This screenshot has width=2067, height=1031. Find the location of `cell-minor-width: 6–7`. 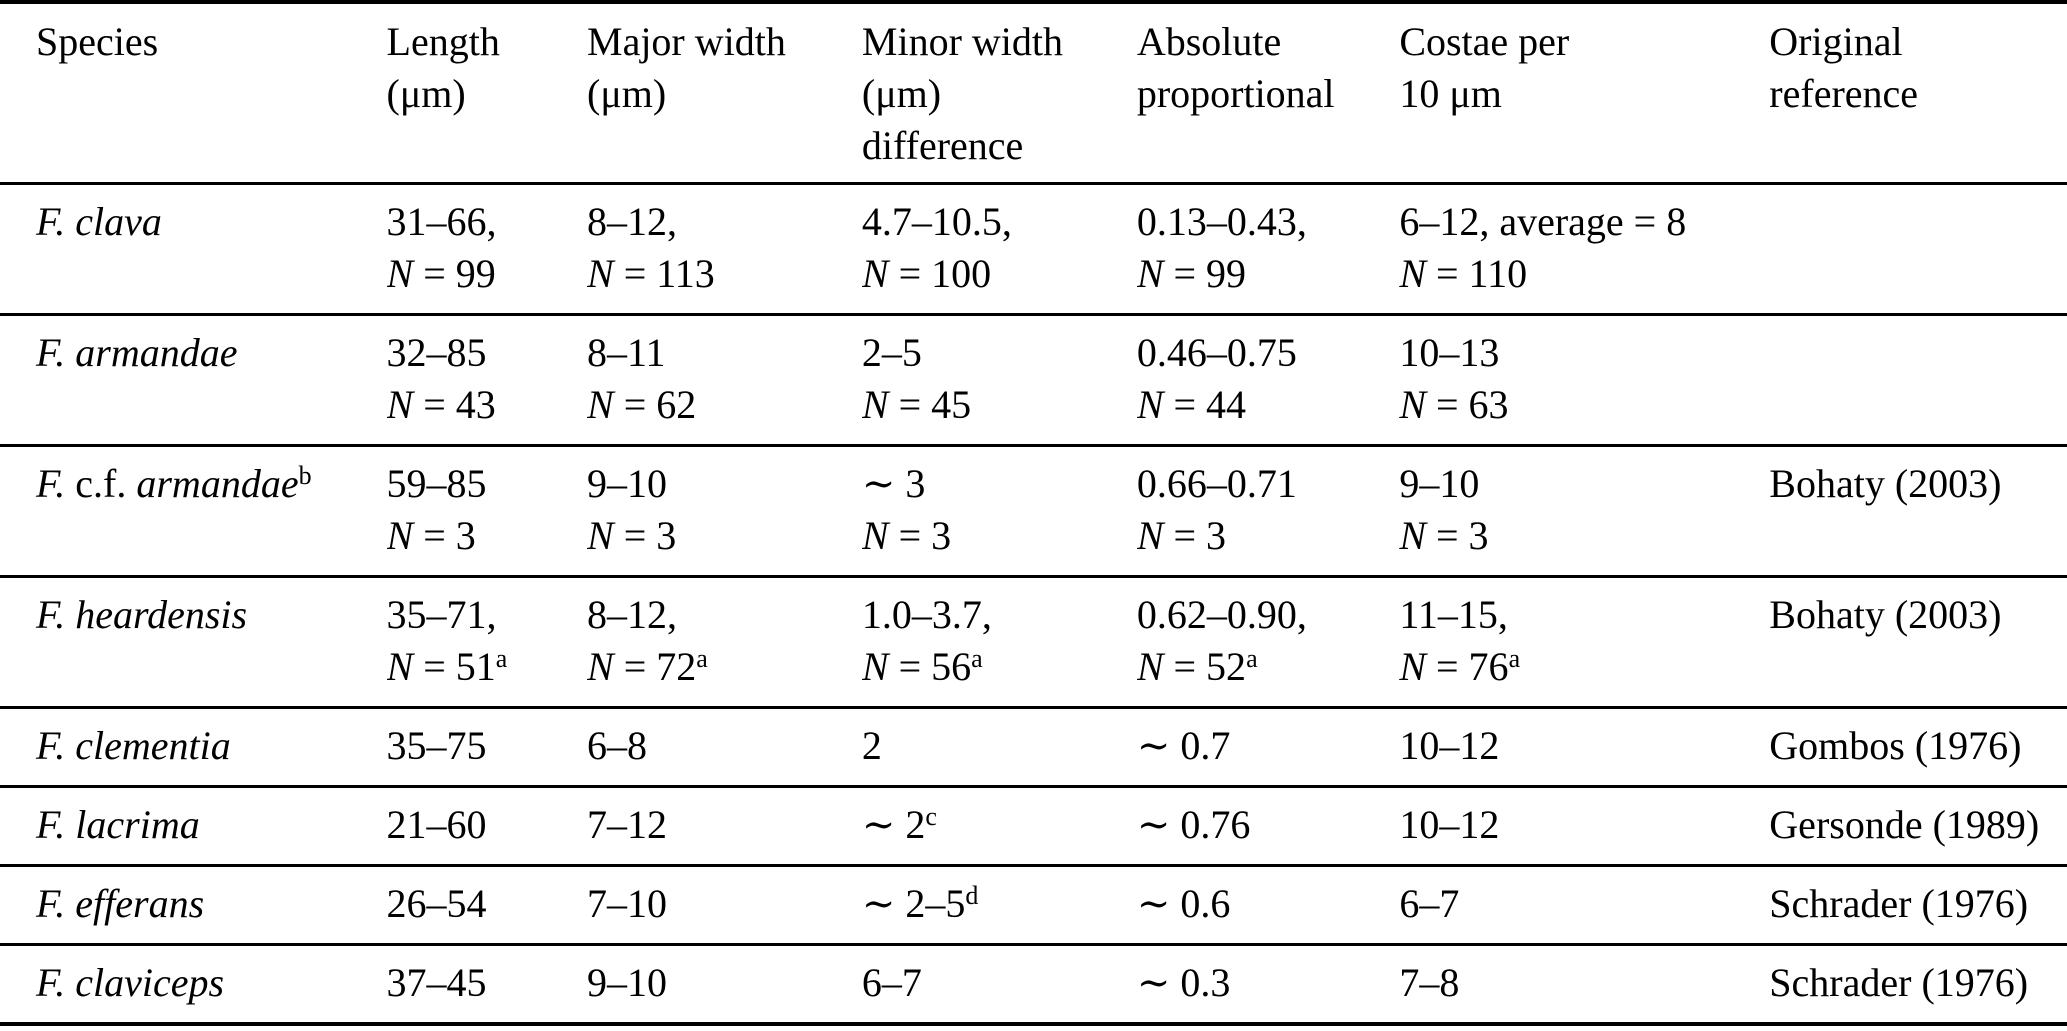

cell-minor-width: 6–7 is located at coordinates (999, 983).